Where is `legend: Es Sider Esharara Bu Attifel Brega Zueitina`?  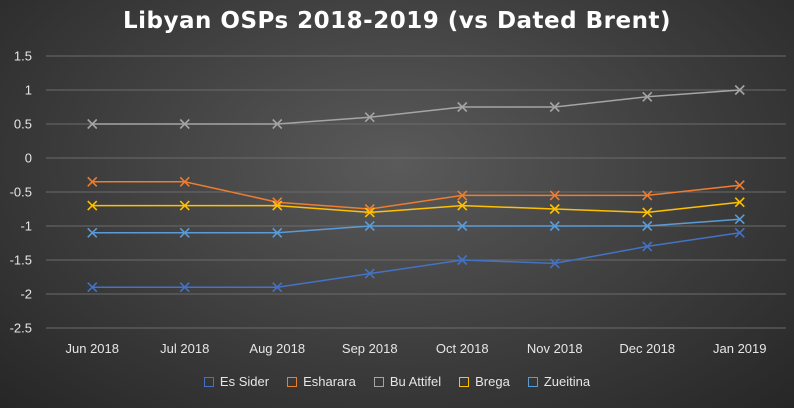
legend: Es Sider Esharara Bu Attifel Brega Zueitina is located at coordinates (397, 381).